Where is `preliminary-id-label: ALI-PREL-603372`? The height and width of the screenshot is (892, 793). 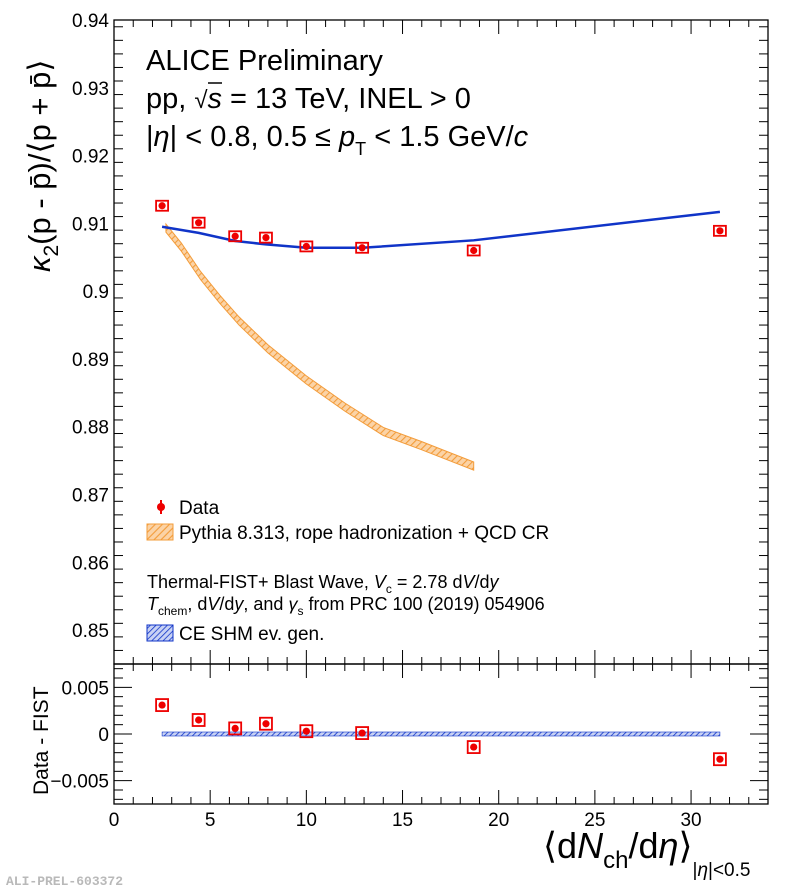 preliminary-id-label: ALI-PREL-603372 is located at coordinates (65, 881).